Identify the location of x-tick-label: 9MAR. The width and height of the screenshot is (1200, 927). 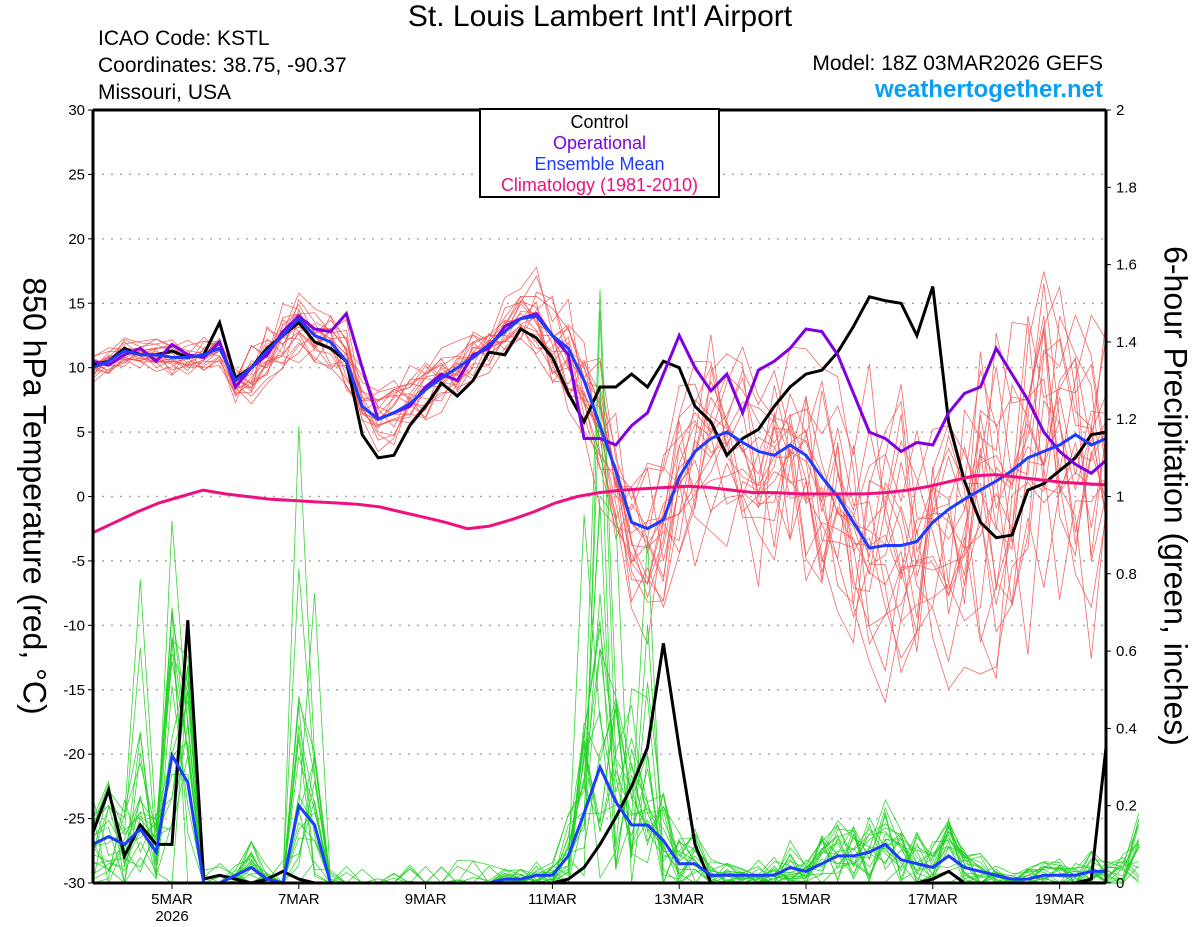
(426, 899).